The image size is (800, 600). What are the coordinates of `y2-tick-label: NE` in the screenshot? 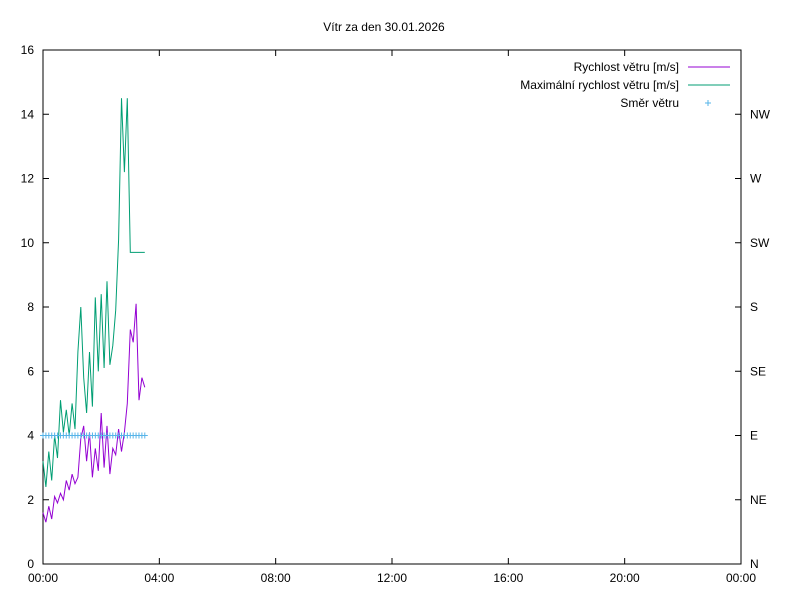 It's located at (758, 500).